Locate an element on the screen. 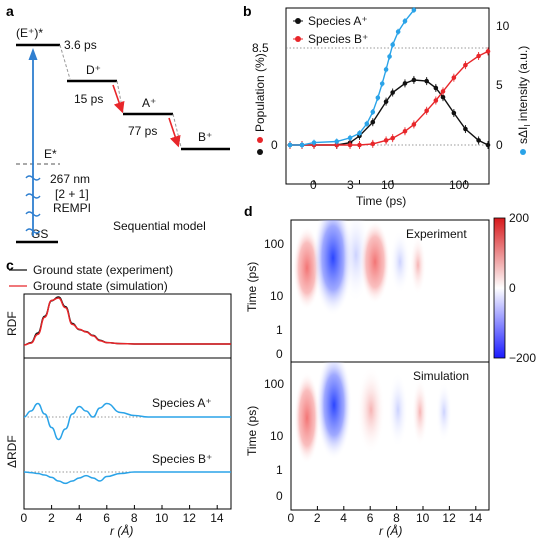 This screenshot has width=547, height=542. c-x-tick-label: 0 is located at coordinates (24, 518).